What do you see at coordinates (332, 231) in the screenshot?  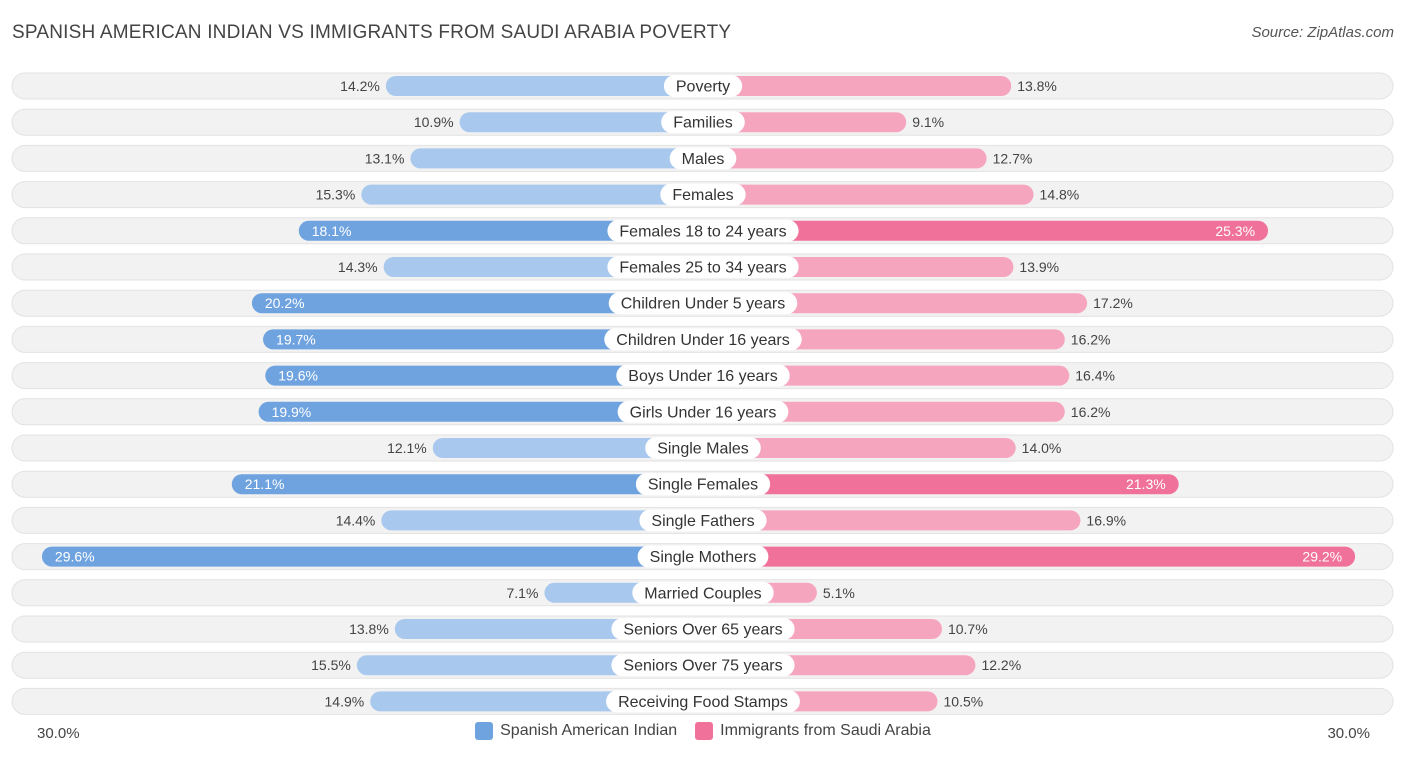 I see `value-label-left: 18.1%` at bounding box center [332, 231].